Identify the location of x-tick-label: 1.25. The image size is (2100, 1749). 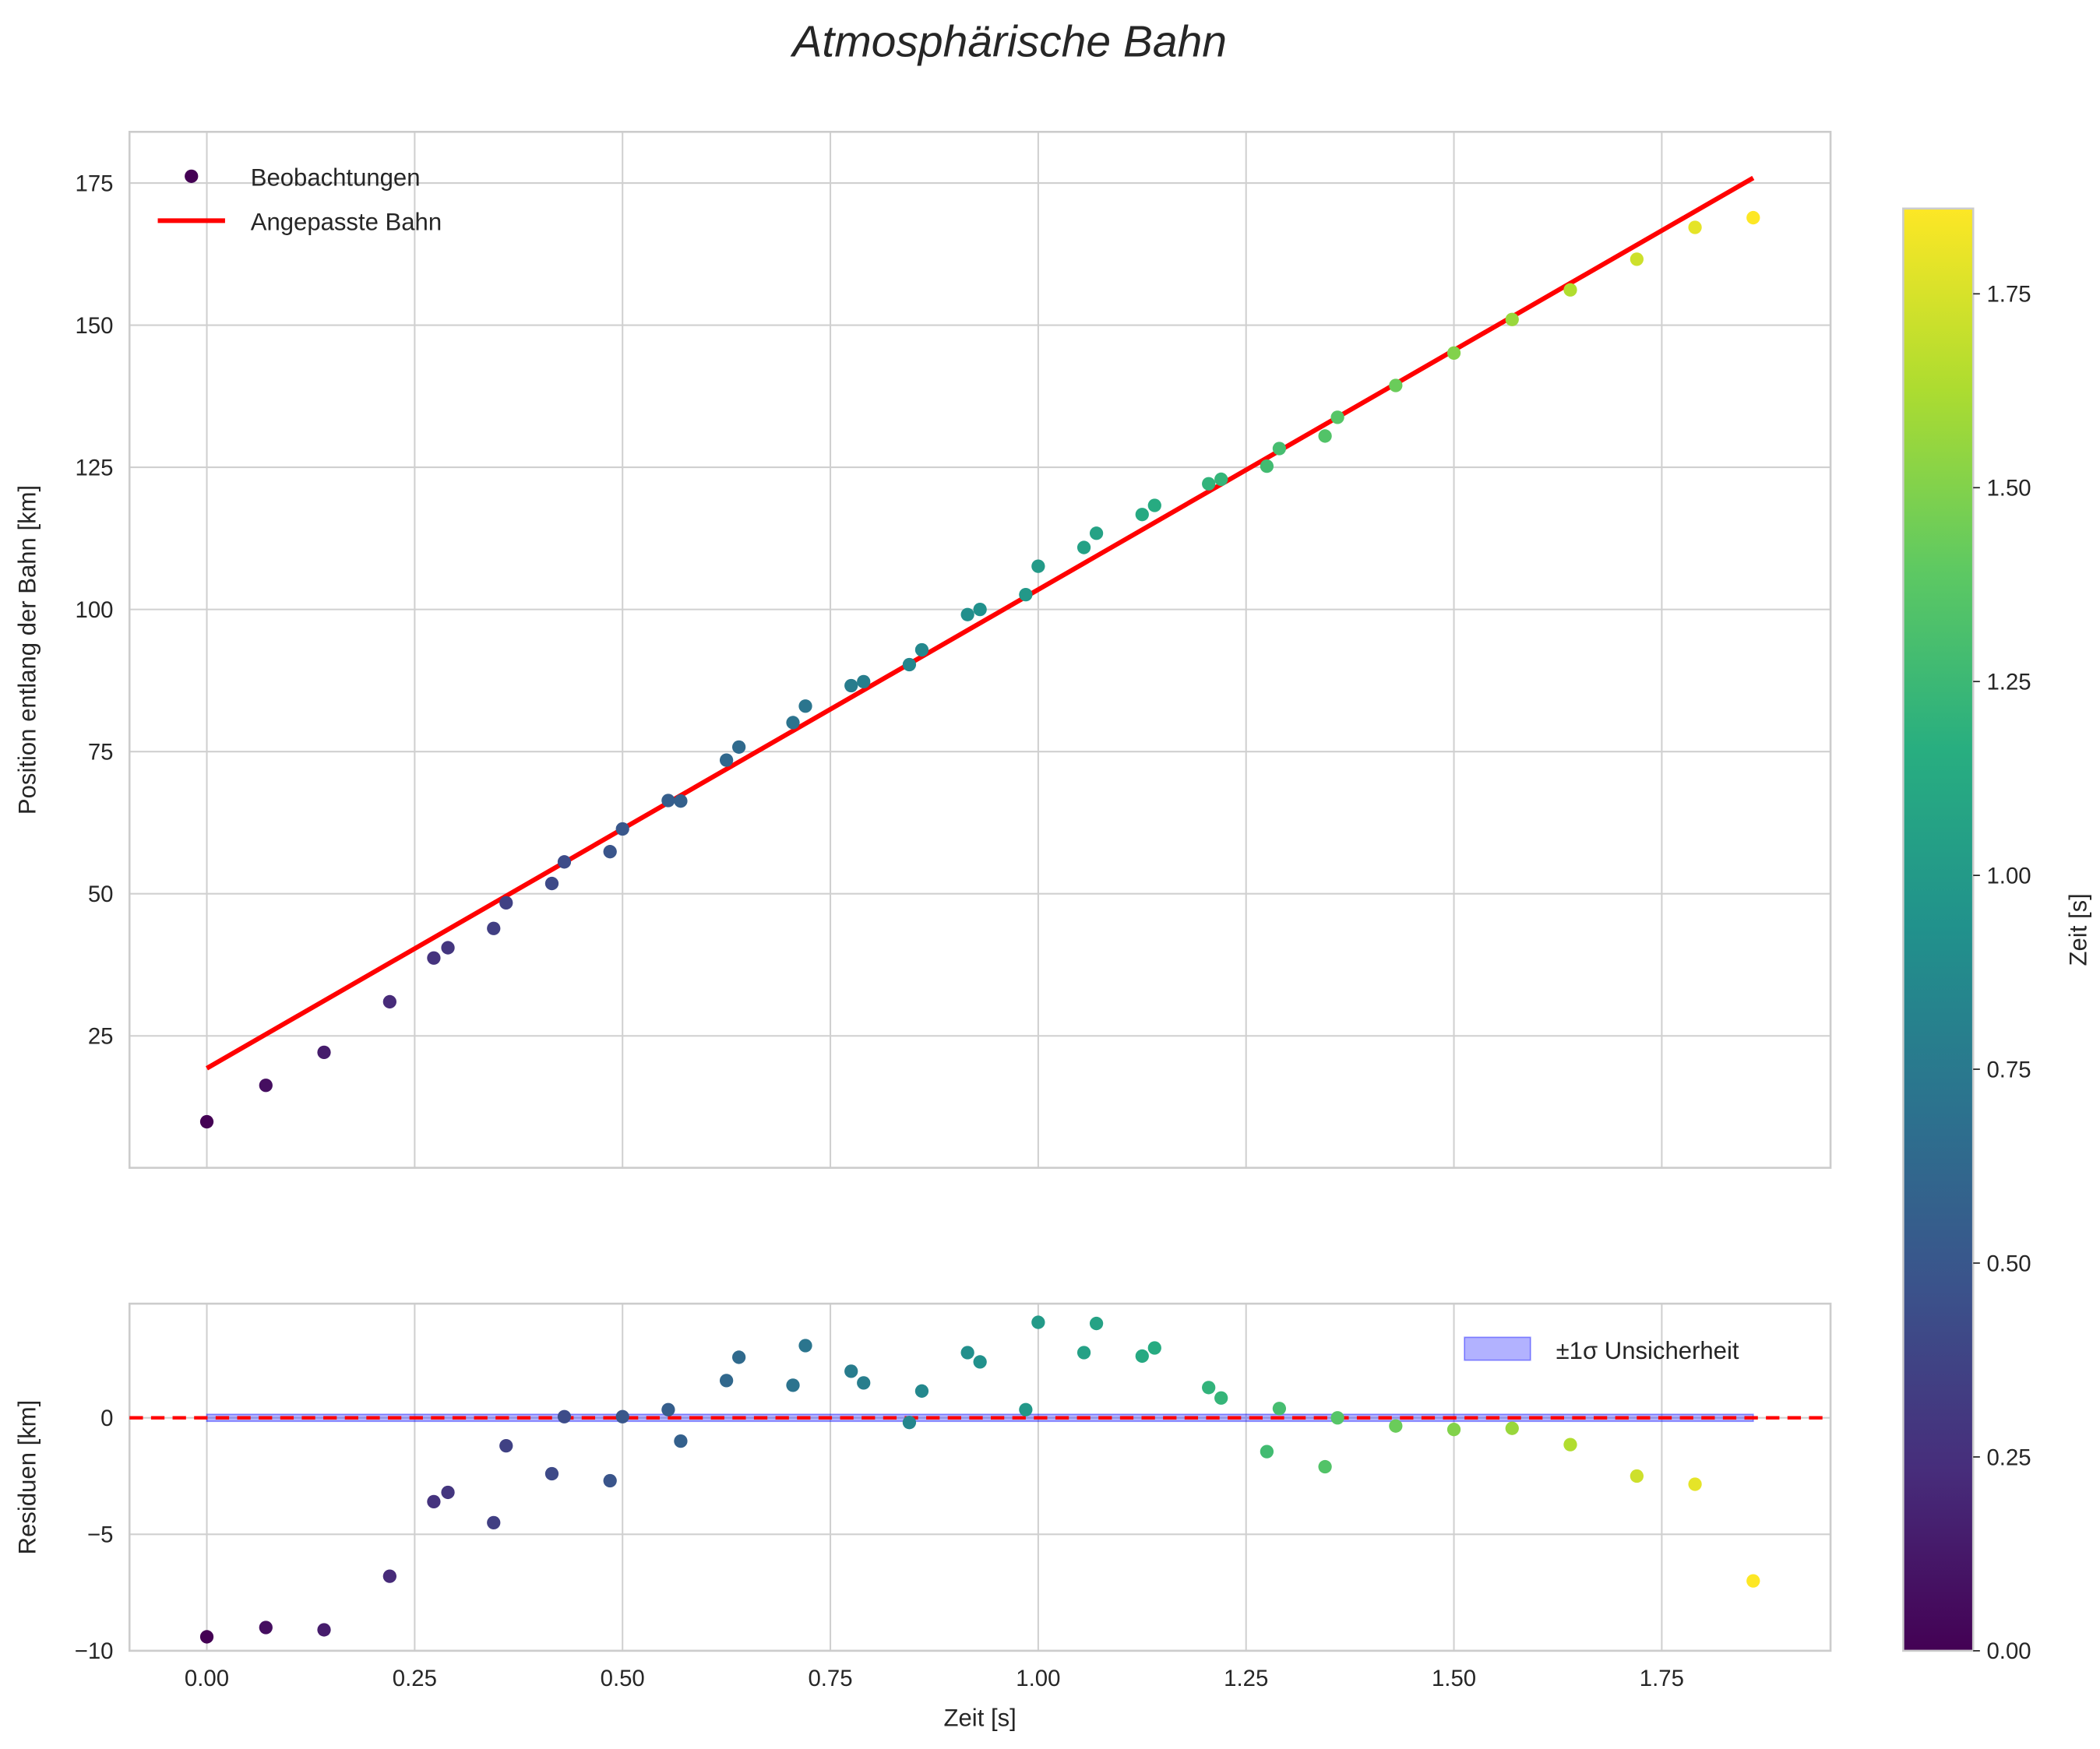
(1246, 1678).